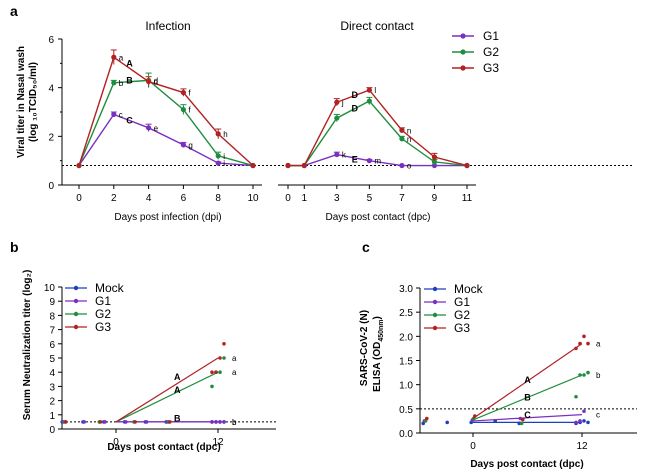 The image size is (648, 474). What do you see at coordinates (167, 390) in the screenshot?
I see `panel-b-line-G3` at bounding box center [167, 390].